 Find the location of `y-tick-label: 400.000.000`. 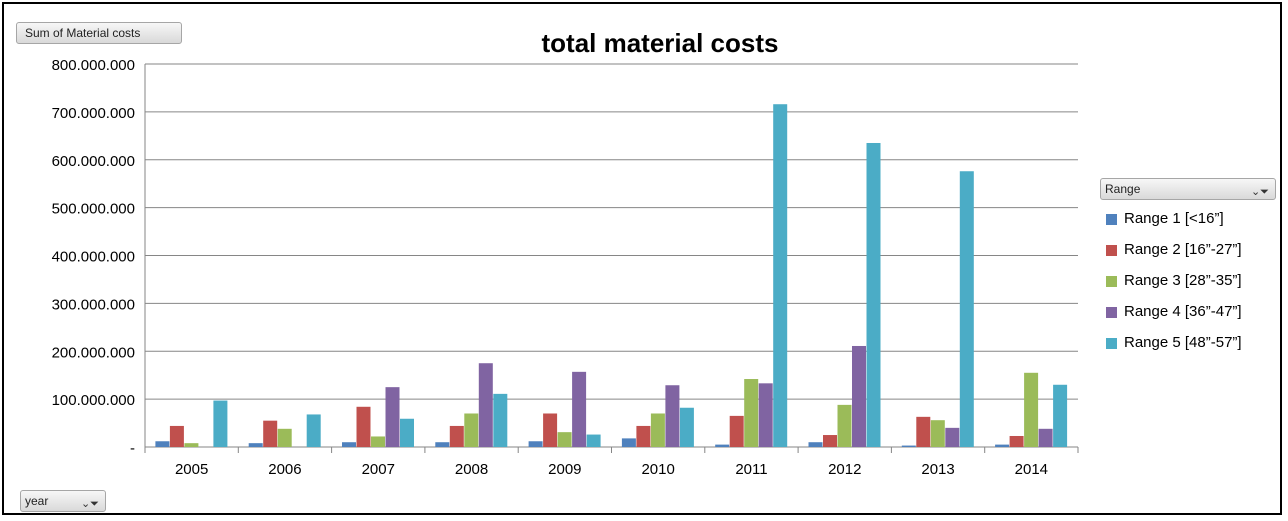

y-tick-label: 400.000.000 is located at coordinates (93, 257).